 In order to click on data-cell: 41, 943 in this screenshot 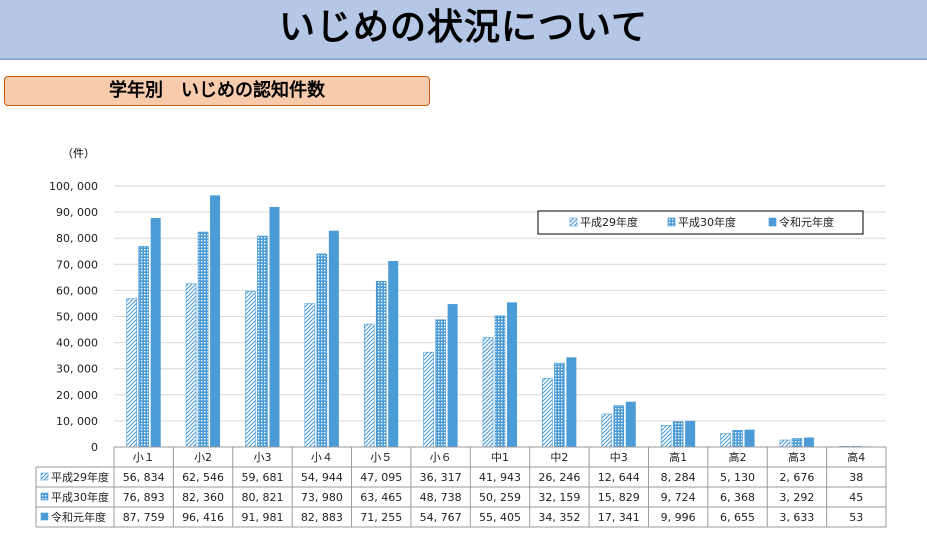, I will do `click(500, 477)`.